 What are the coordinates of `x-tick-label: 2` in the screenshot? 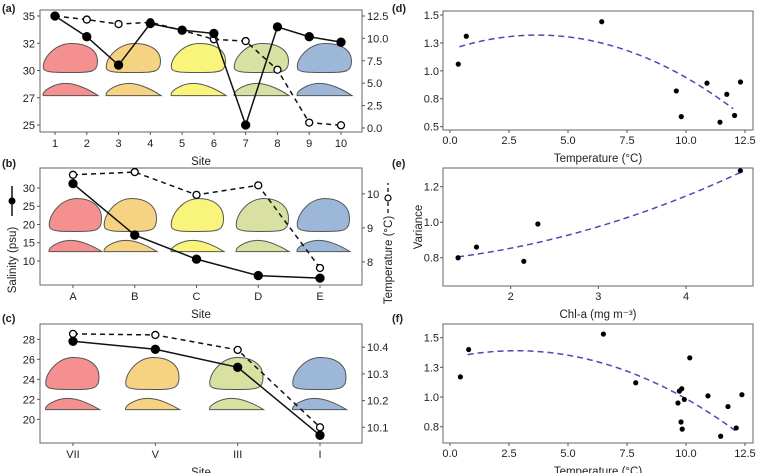 It's located at (87, 144).